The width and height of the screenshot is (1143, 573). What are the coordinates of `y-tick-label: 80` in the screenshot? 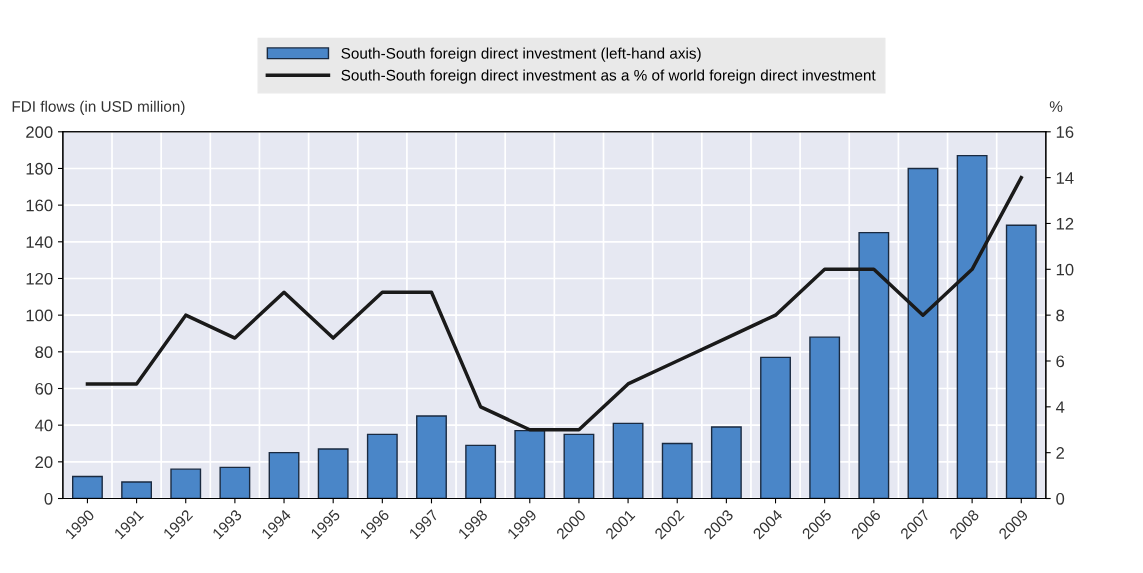 It's located at (44, 352).